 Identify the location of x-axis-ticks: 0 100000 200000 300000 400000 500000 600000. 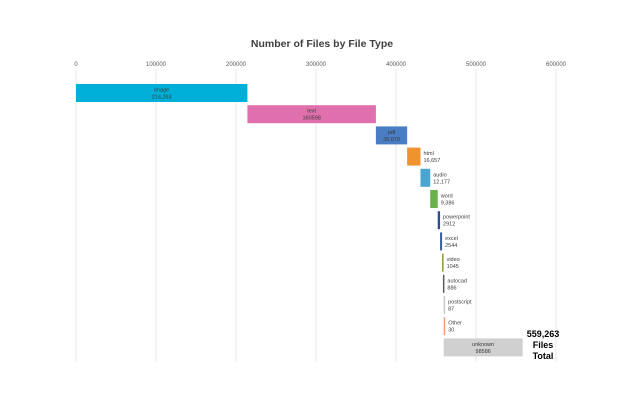
(320, 65).